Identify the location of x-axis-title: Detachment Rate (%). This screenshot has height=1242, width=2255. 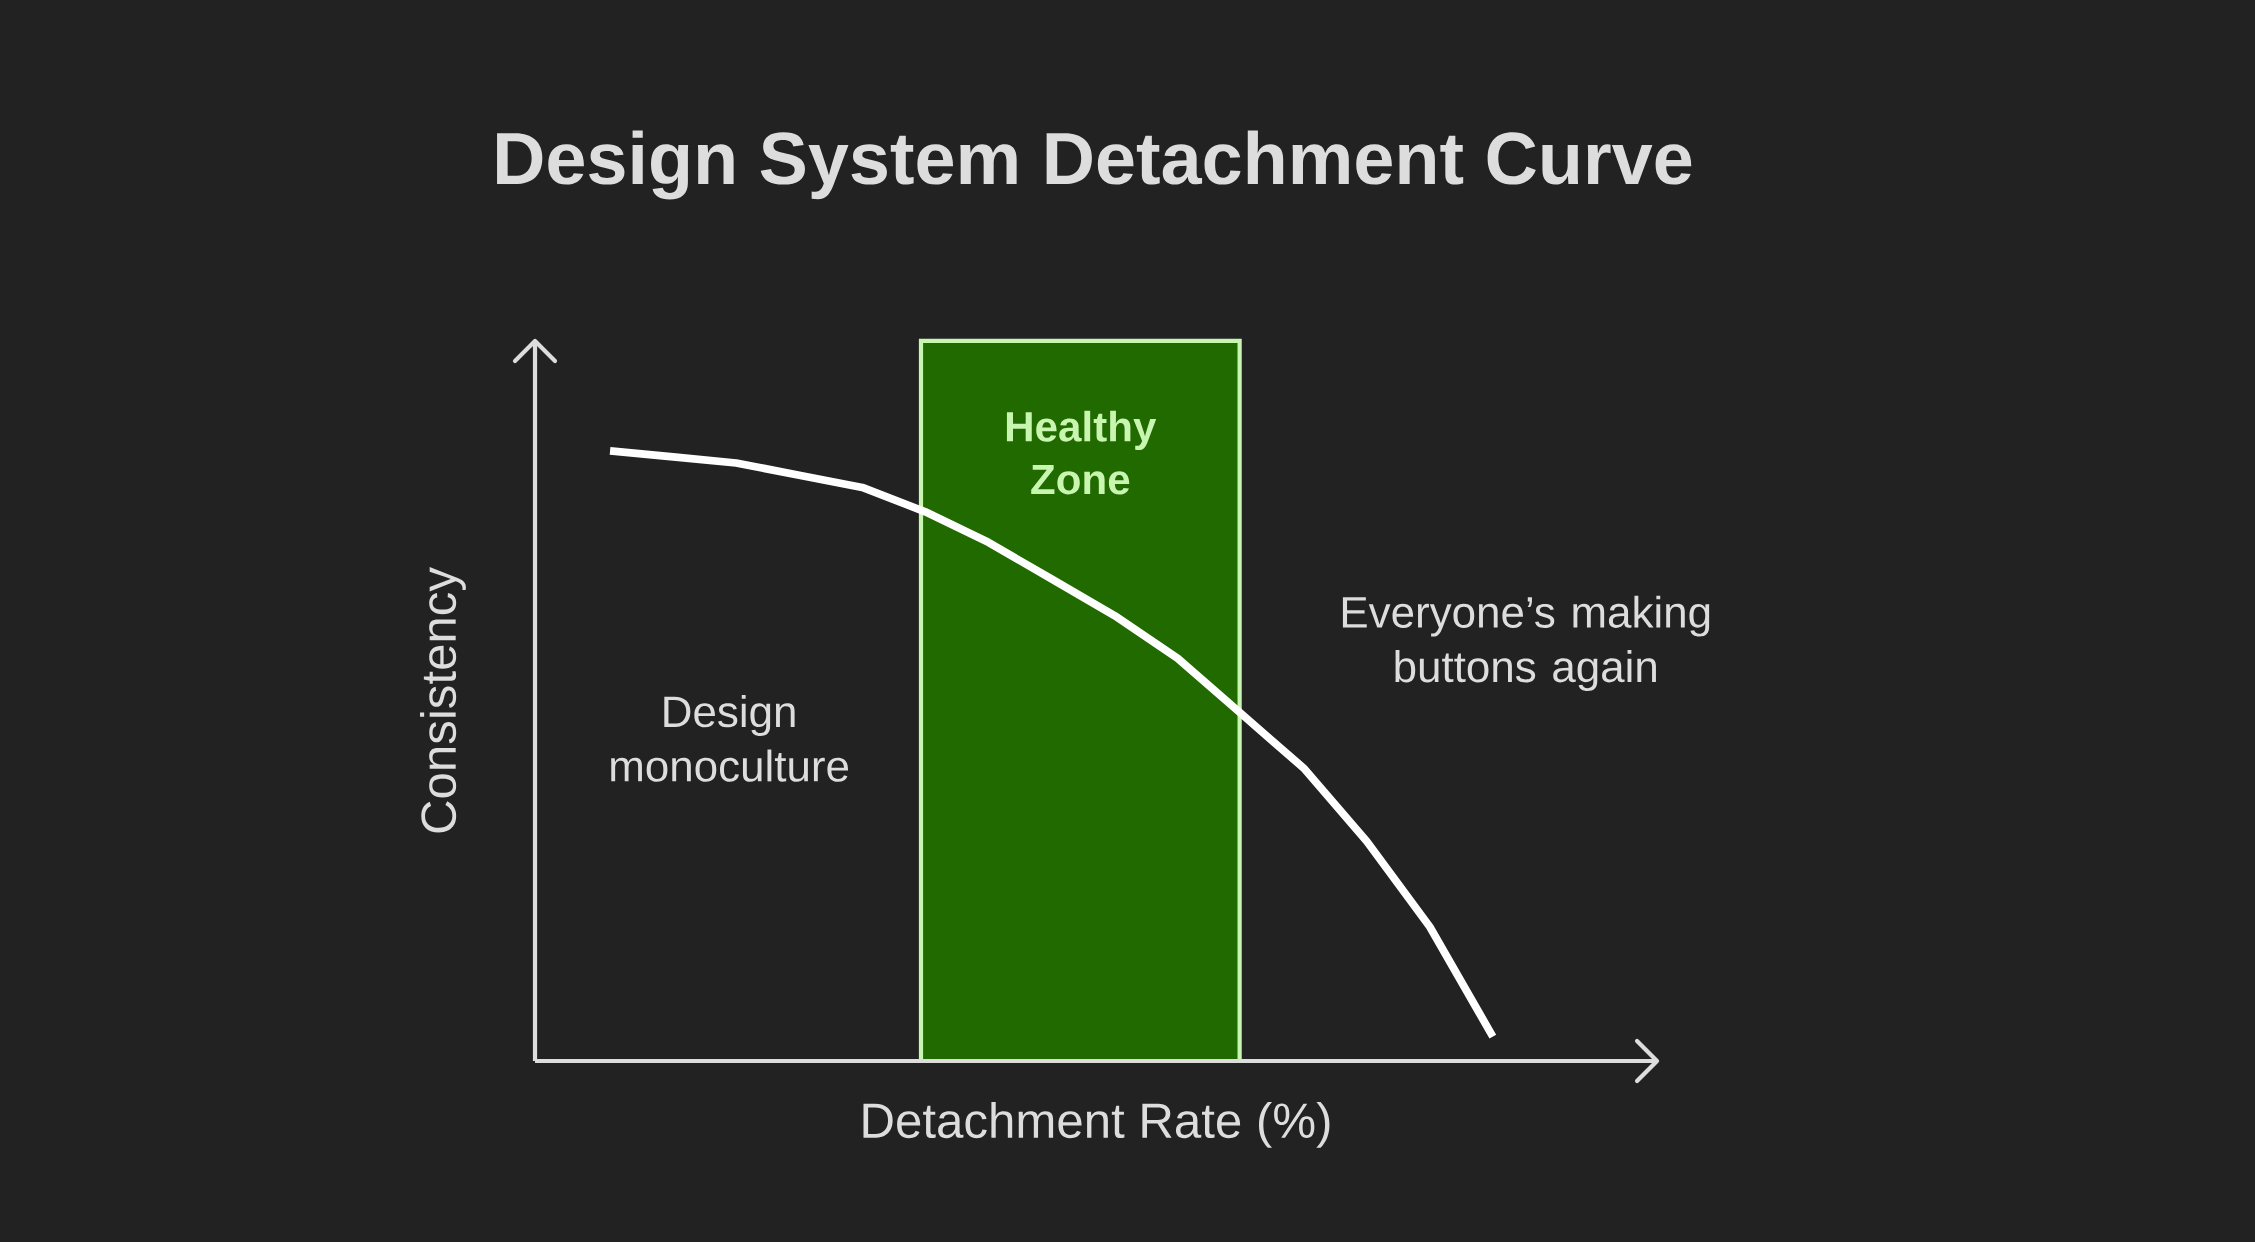
(1096, 1124).